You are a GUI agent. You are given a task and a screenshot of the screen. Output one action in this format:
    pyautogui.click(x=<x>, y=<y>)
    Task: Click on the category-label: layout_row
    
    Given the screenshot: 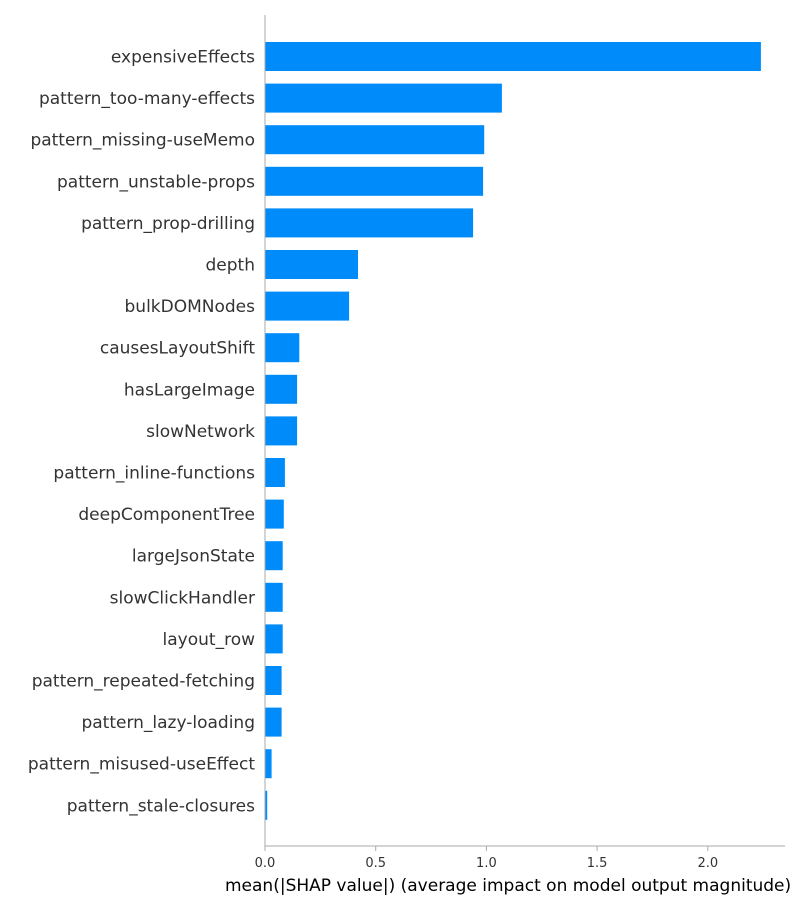 What is the action you would take?
    pyautogui.click(x=209, y=640)
    